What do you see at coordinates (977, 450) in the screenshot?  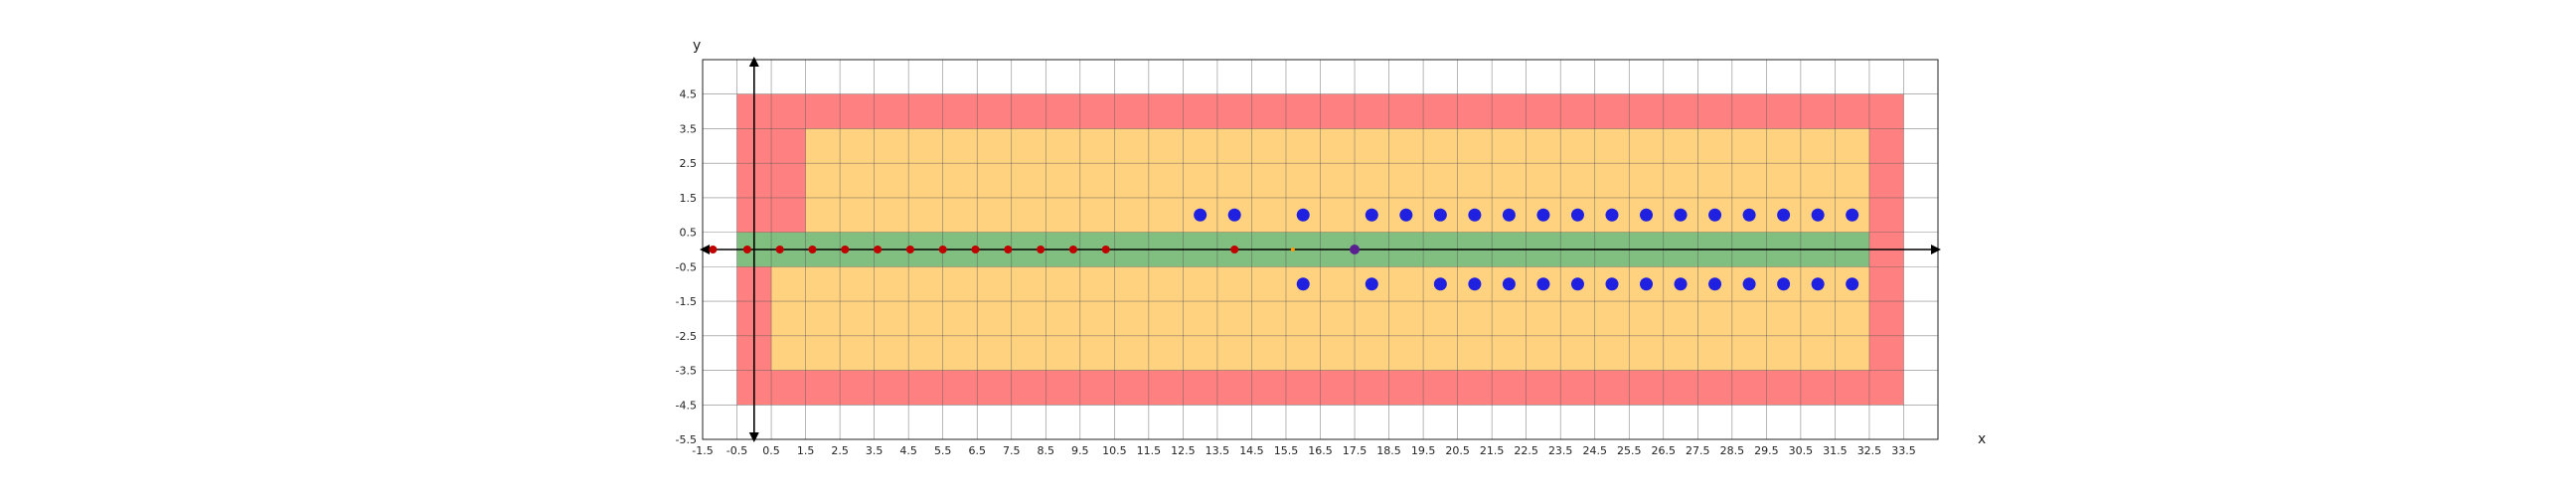 I see `x-tick-label: 6.5` at bounding box center [977, 450].